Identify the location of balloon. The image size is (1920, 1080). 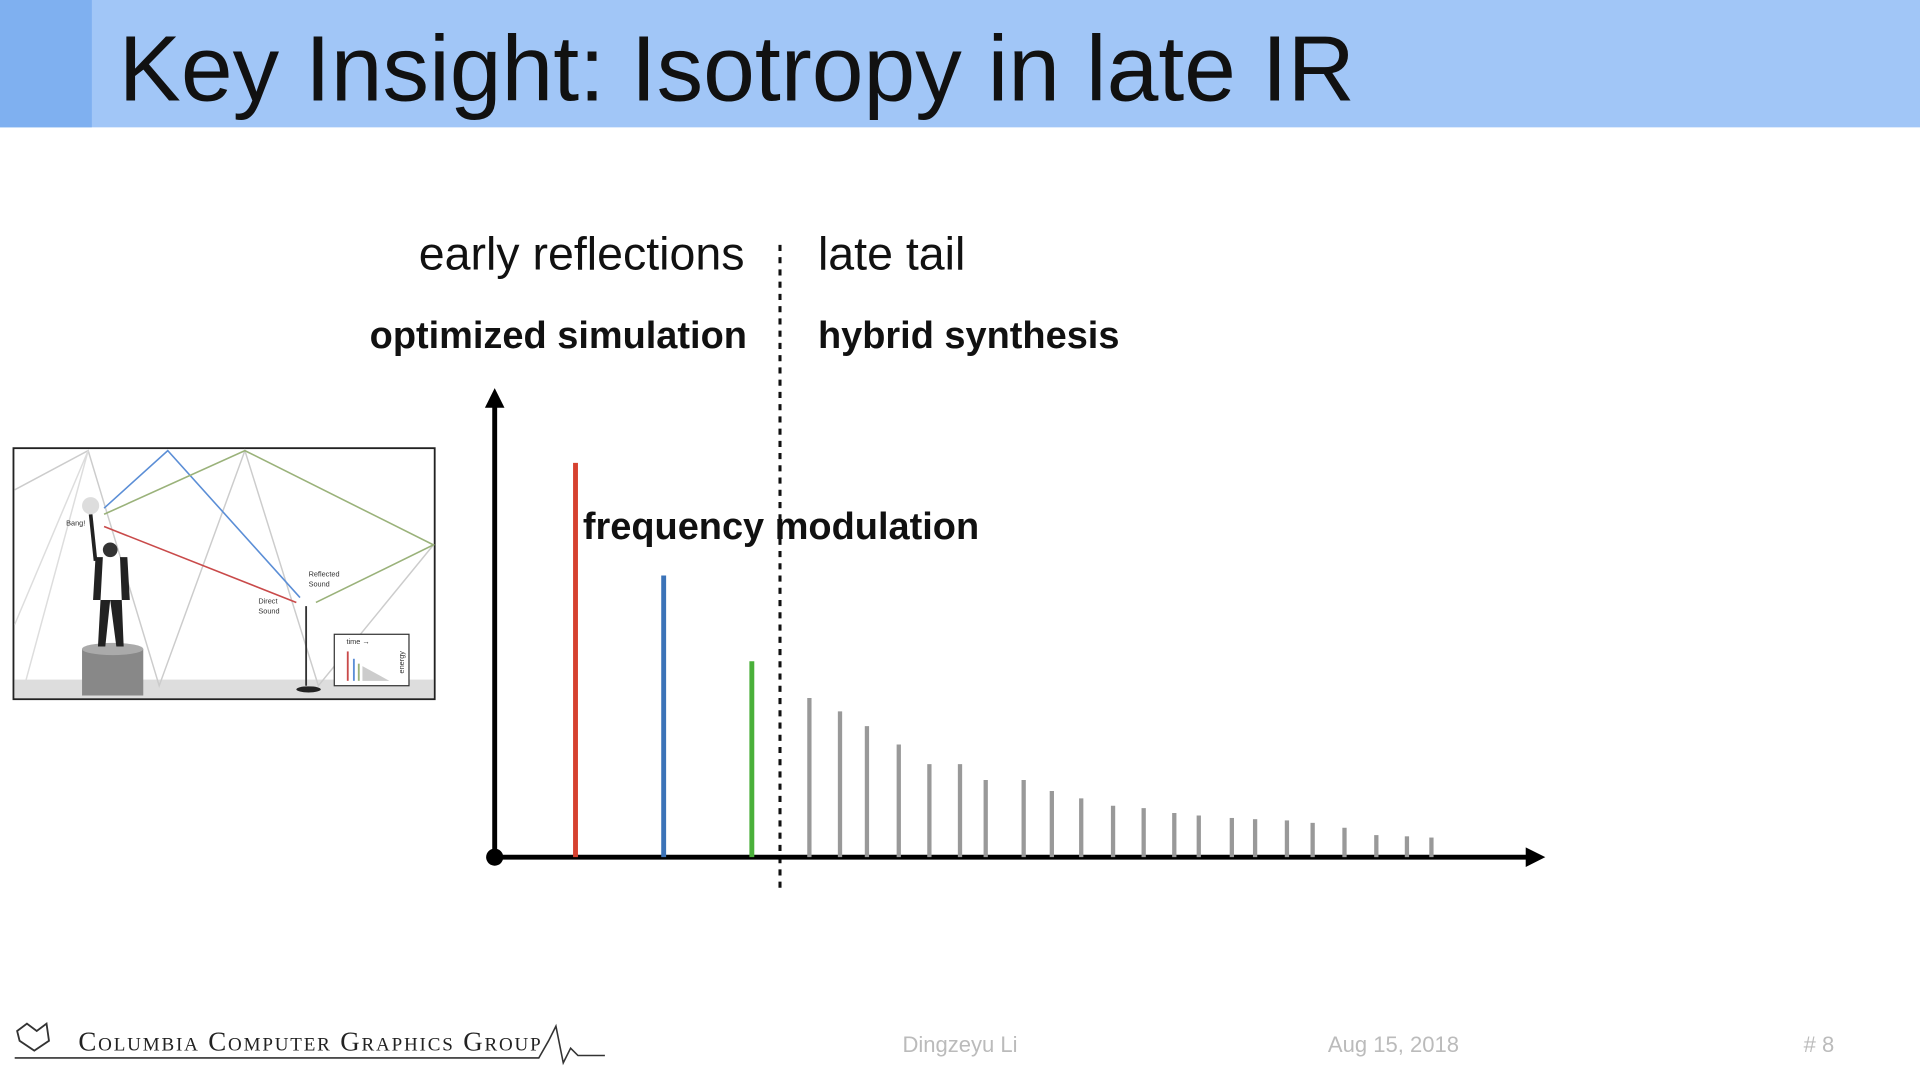
(91, 506).